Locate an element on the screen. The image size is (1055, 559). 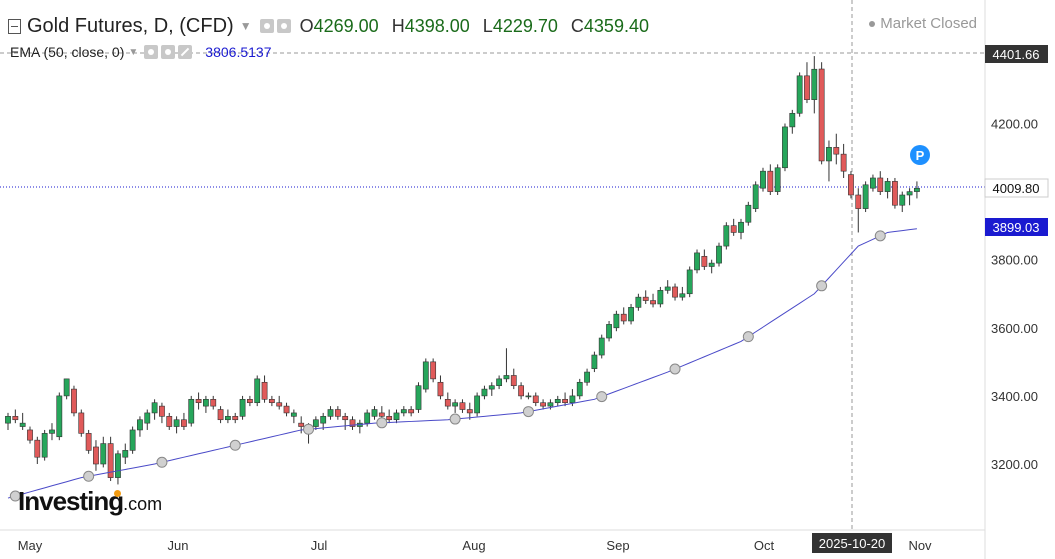
svg-text: 4401.66 is located at coordinates (1016, 54).